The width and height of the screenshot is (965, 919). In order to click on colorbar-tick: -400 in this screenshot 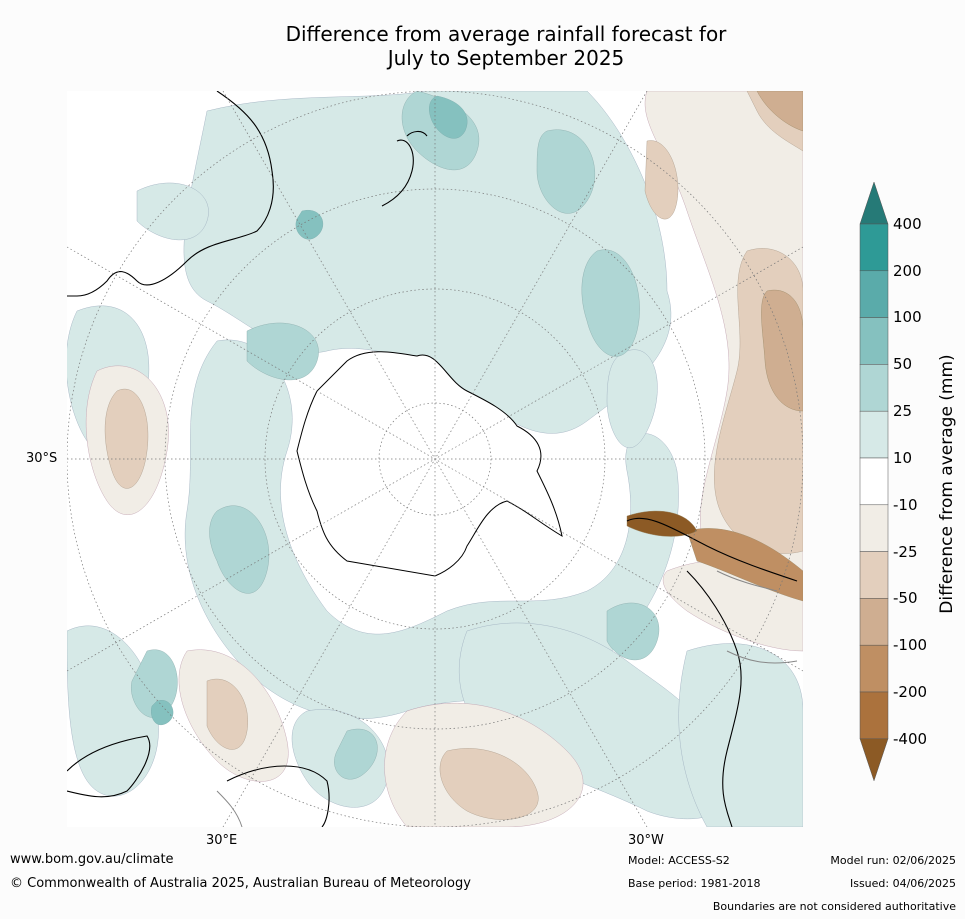, I will do `click(910, 739)`.